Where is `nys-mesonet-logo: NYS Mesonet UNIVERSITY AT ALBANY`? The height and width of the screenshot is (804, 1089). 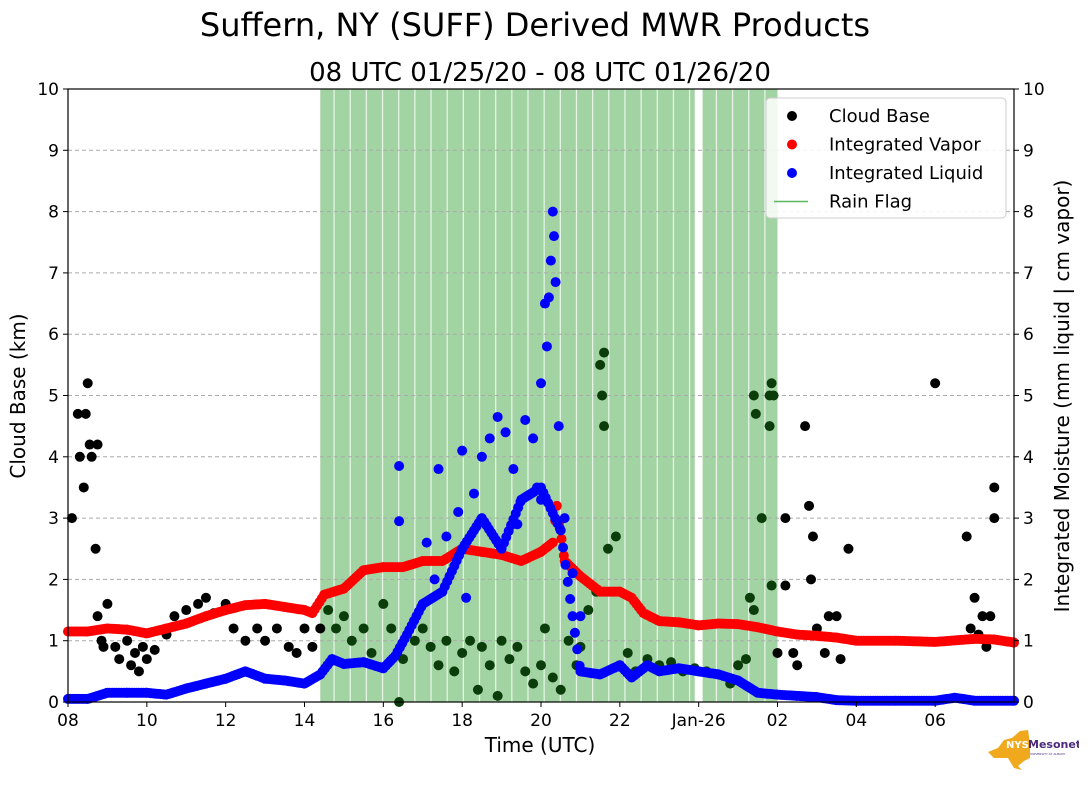
nys-mesonet-logo: NYS Mesonet UNIVERSITY AT ALBANY is located at coordinates (1033, 750).